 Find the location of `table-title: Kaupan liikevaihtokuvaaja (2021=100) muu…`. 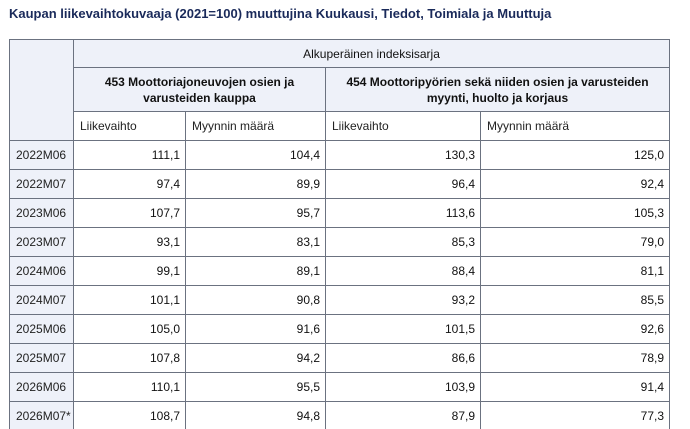

table-title: Kaupan liikevaihtokuvaaja (2021=100) muu… is located at coordinates (280, 13).